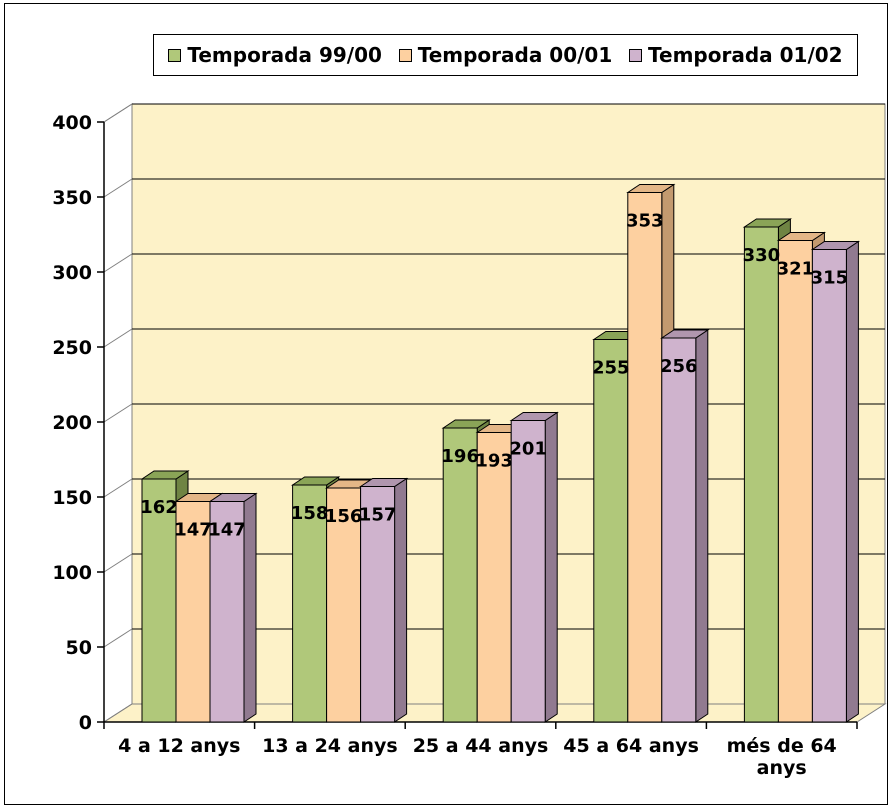 This screenshot has width=892, height=807. I want to click on legend-label-series-2: Temporada 01/02, so click(745, 55).